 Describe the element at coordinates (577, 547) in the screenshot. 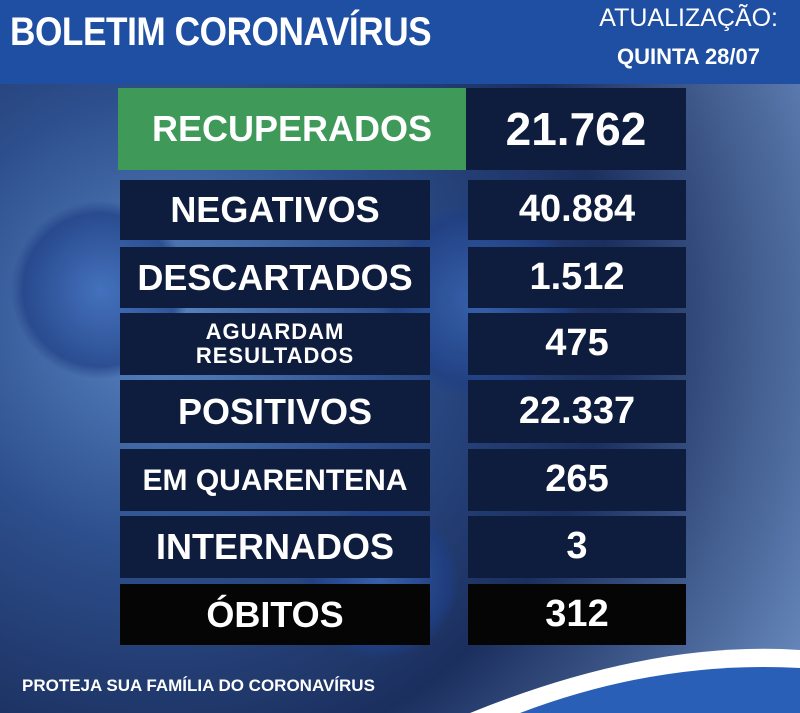

I see `row-value: 3` at that location.